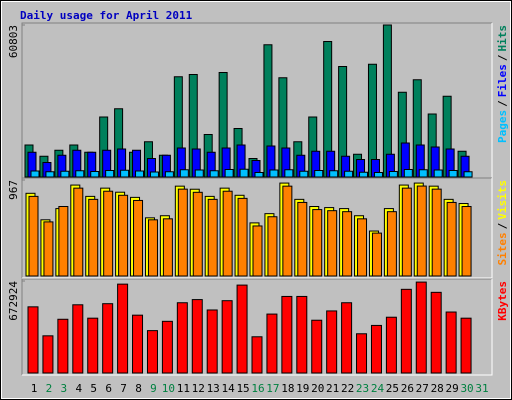  What do you see at coordinates (106, 15) in the screenshot?
I see `chart-title: Daily usage for April 2011` at bounding box center [106, 15].